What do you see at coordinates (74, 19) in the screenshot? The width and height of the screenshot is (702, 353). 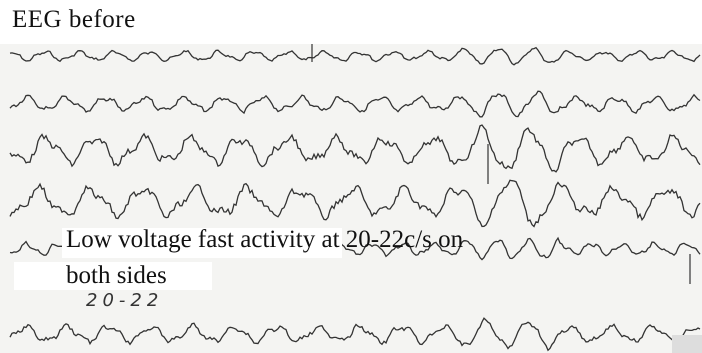 I see `figure-title: EEG before` at bounding box center [74, 19].